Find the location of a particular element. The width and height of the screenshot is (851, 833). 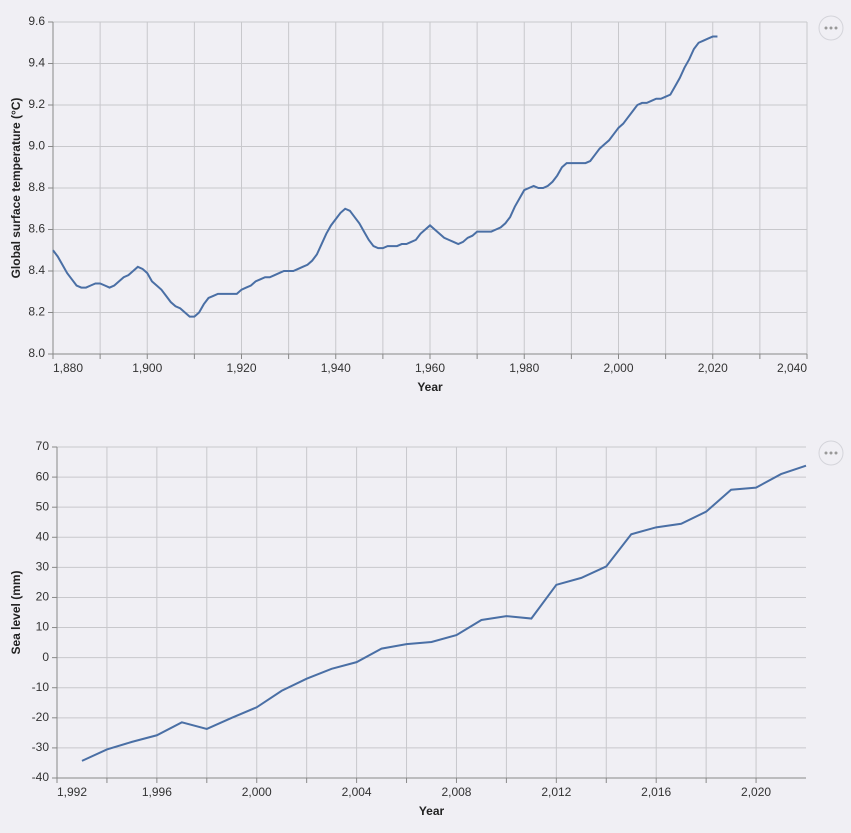

y-tick-label: 9.0 is located at coordinates (36, 146).